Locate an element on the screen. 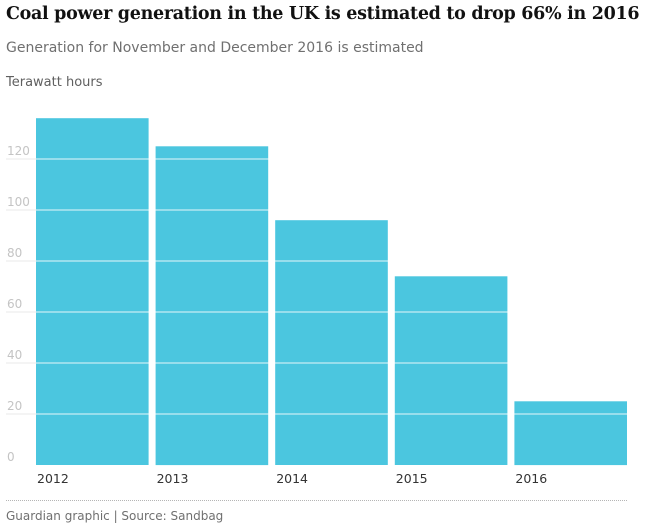  y-tick-label: 120 is located at coordinates (18, 151).